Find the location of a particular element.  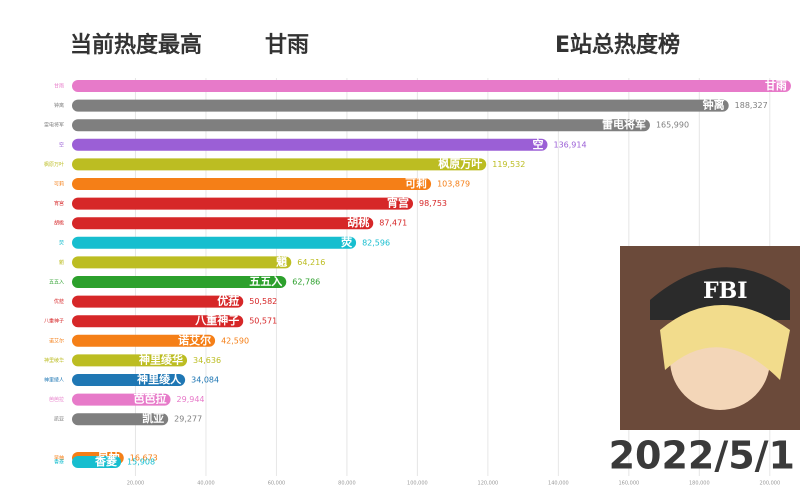

image-panel: FBI is located at coordinates (710, 338).